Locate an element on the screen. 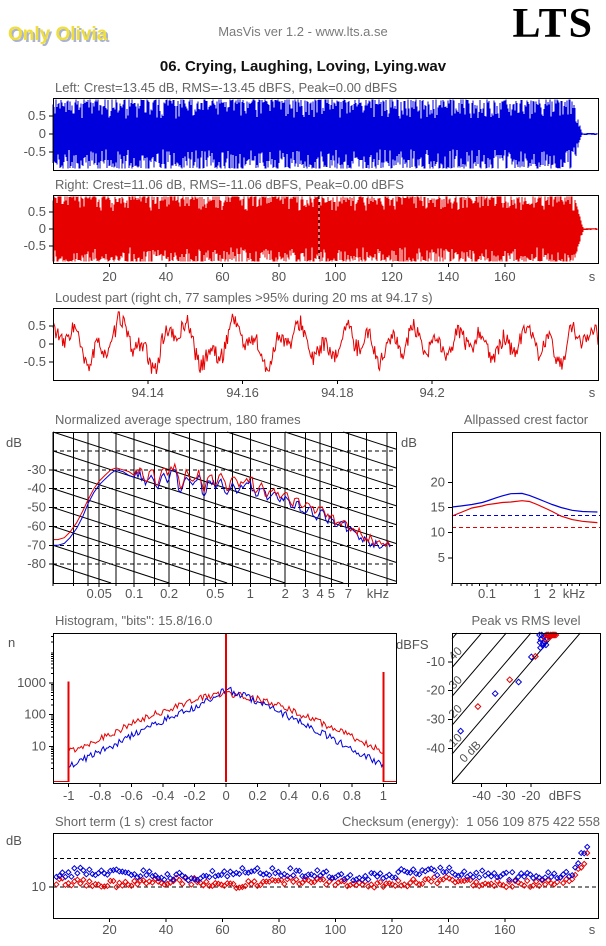  tick-label: 0 is located at coordinates (42, 228).